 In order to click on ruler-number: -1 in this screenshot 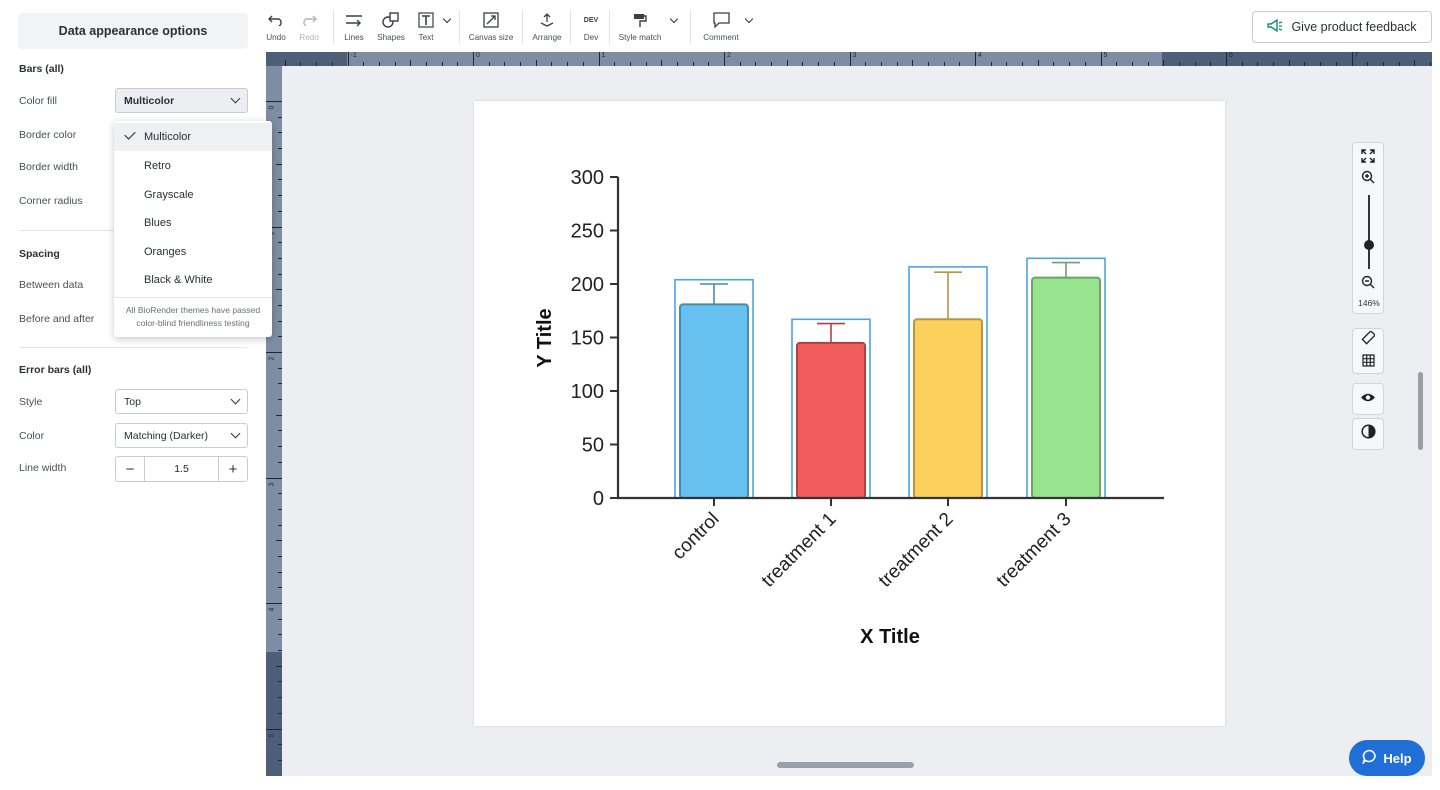, I will do `click(353, 55)`.